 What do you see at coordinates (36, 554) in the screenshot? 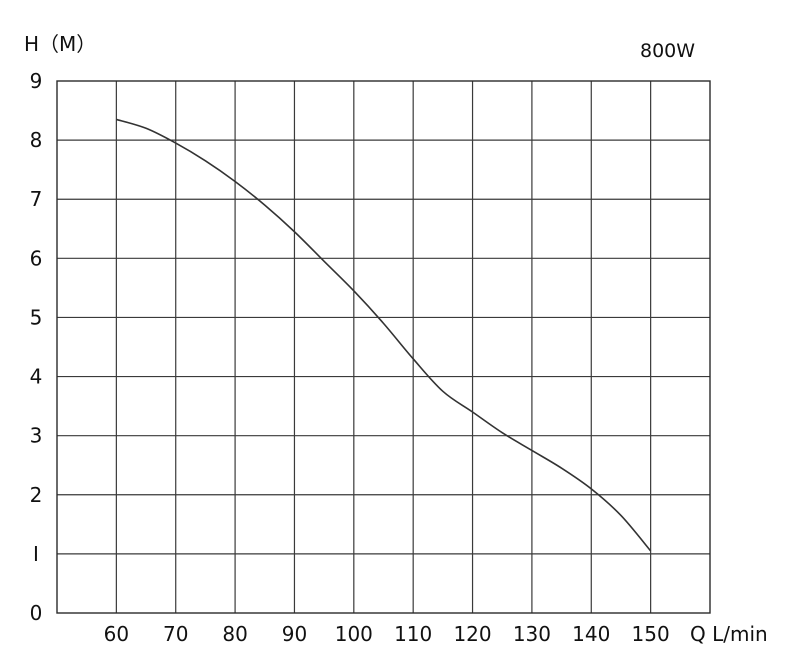
I see `y-tick-label: I` at bounding box center [36, 554].